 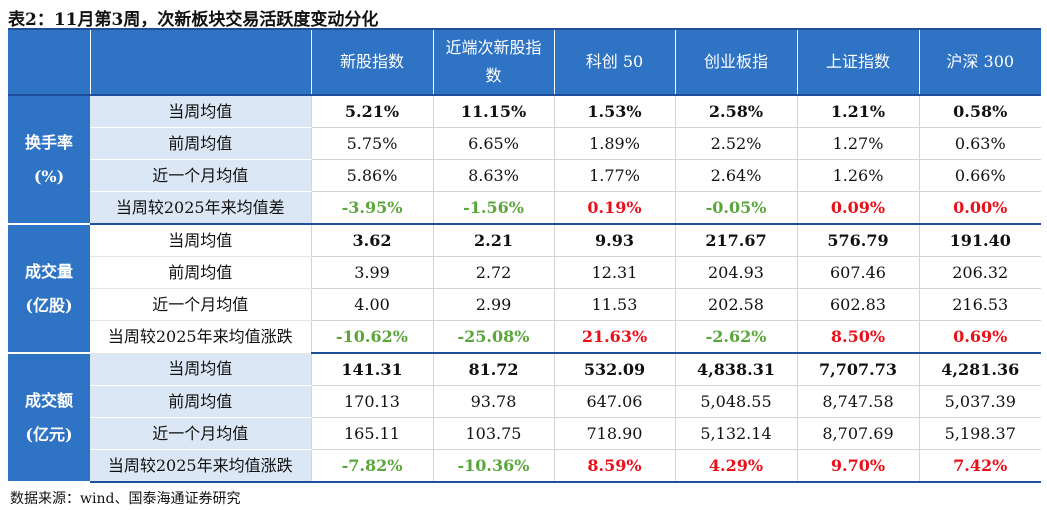 What do you see at coordinates (735, 111) in the screenshot?
I see `cell-value: 2.58%` at bounding box center [735, 111].